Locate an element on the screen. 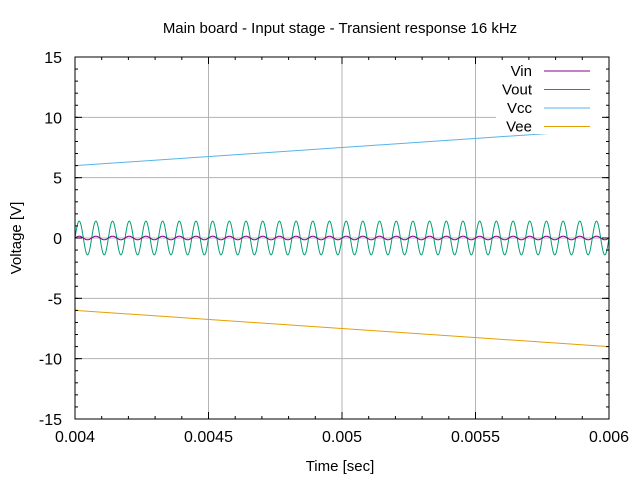 The height and width of the screenshot is (480, 640). y-tick-label: -15 is located at coordinates (50, 420).